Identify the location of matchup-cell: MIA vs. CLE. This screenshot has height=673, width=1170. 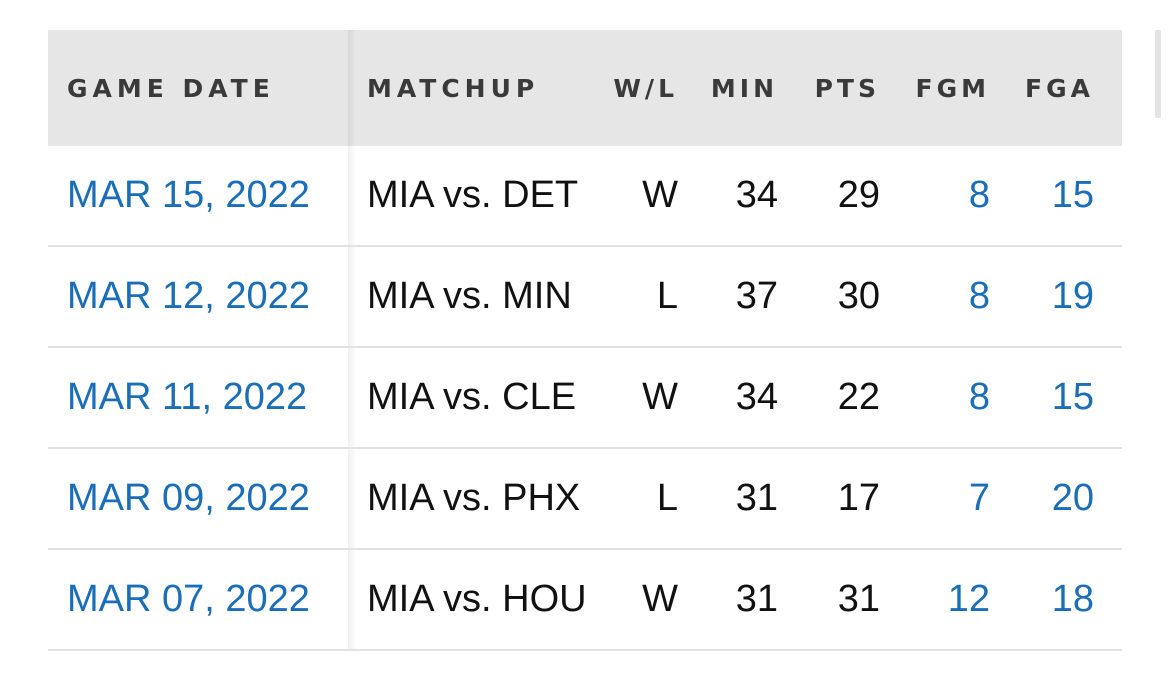
(472, 397).